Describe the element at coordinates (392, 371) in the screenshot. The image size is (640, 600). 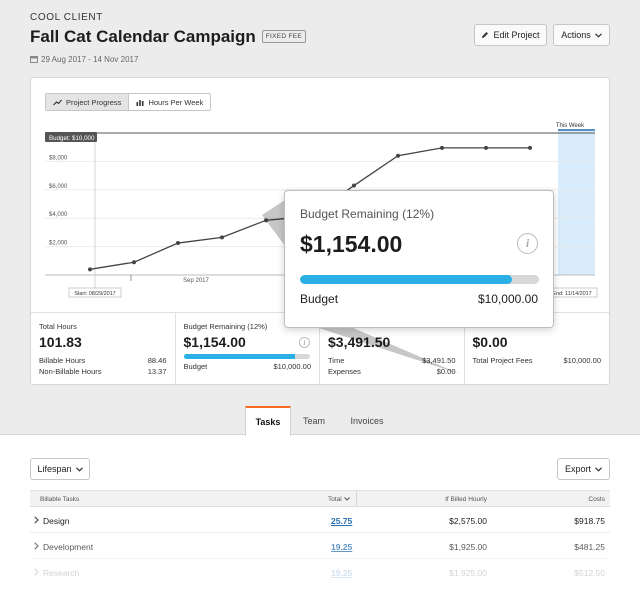
I see `expenses-row: Expenses $0.00` at that location.